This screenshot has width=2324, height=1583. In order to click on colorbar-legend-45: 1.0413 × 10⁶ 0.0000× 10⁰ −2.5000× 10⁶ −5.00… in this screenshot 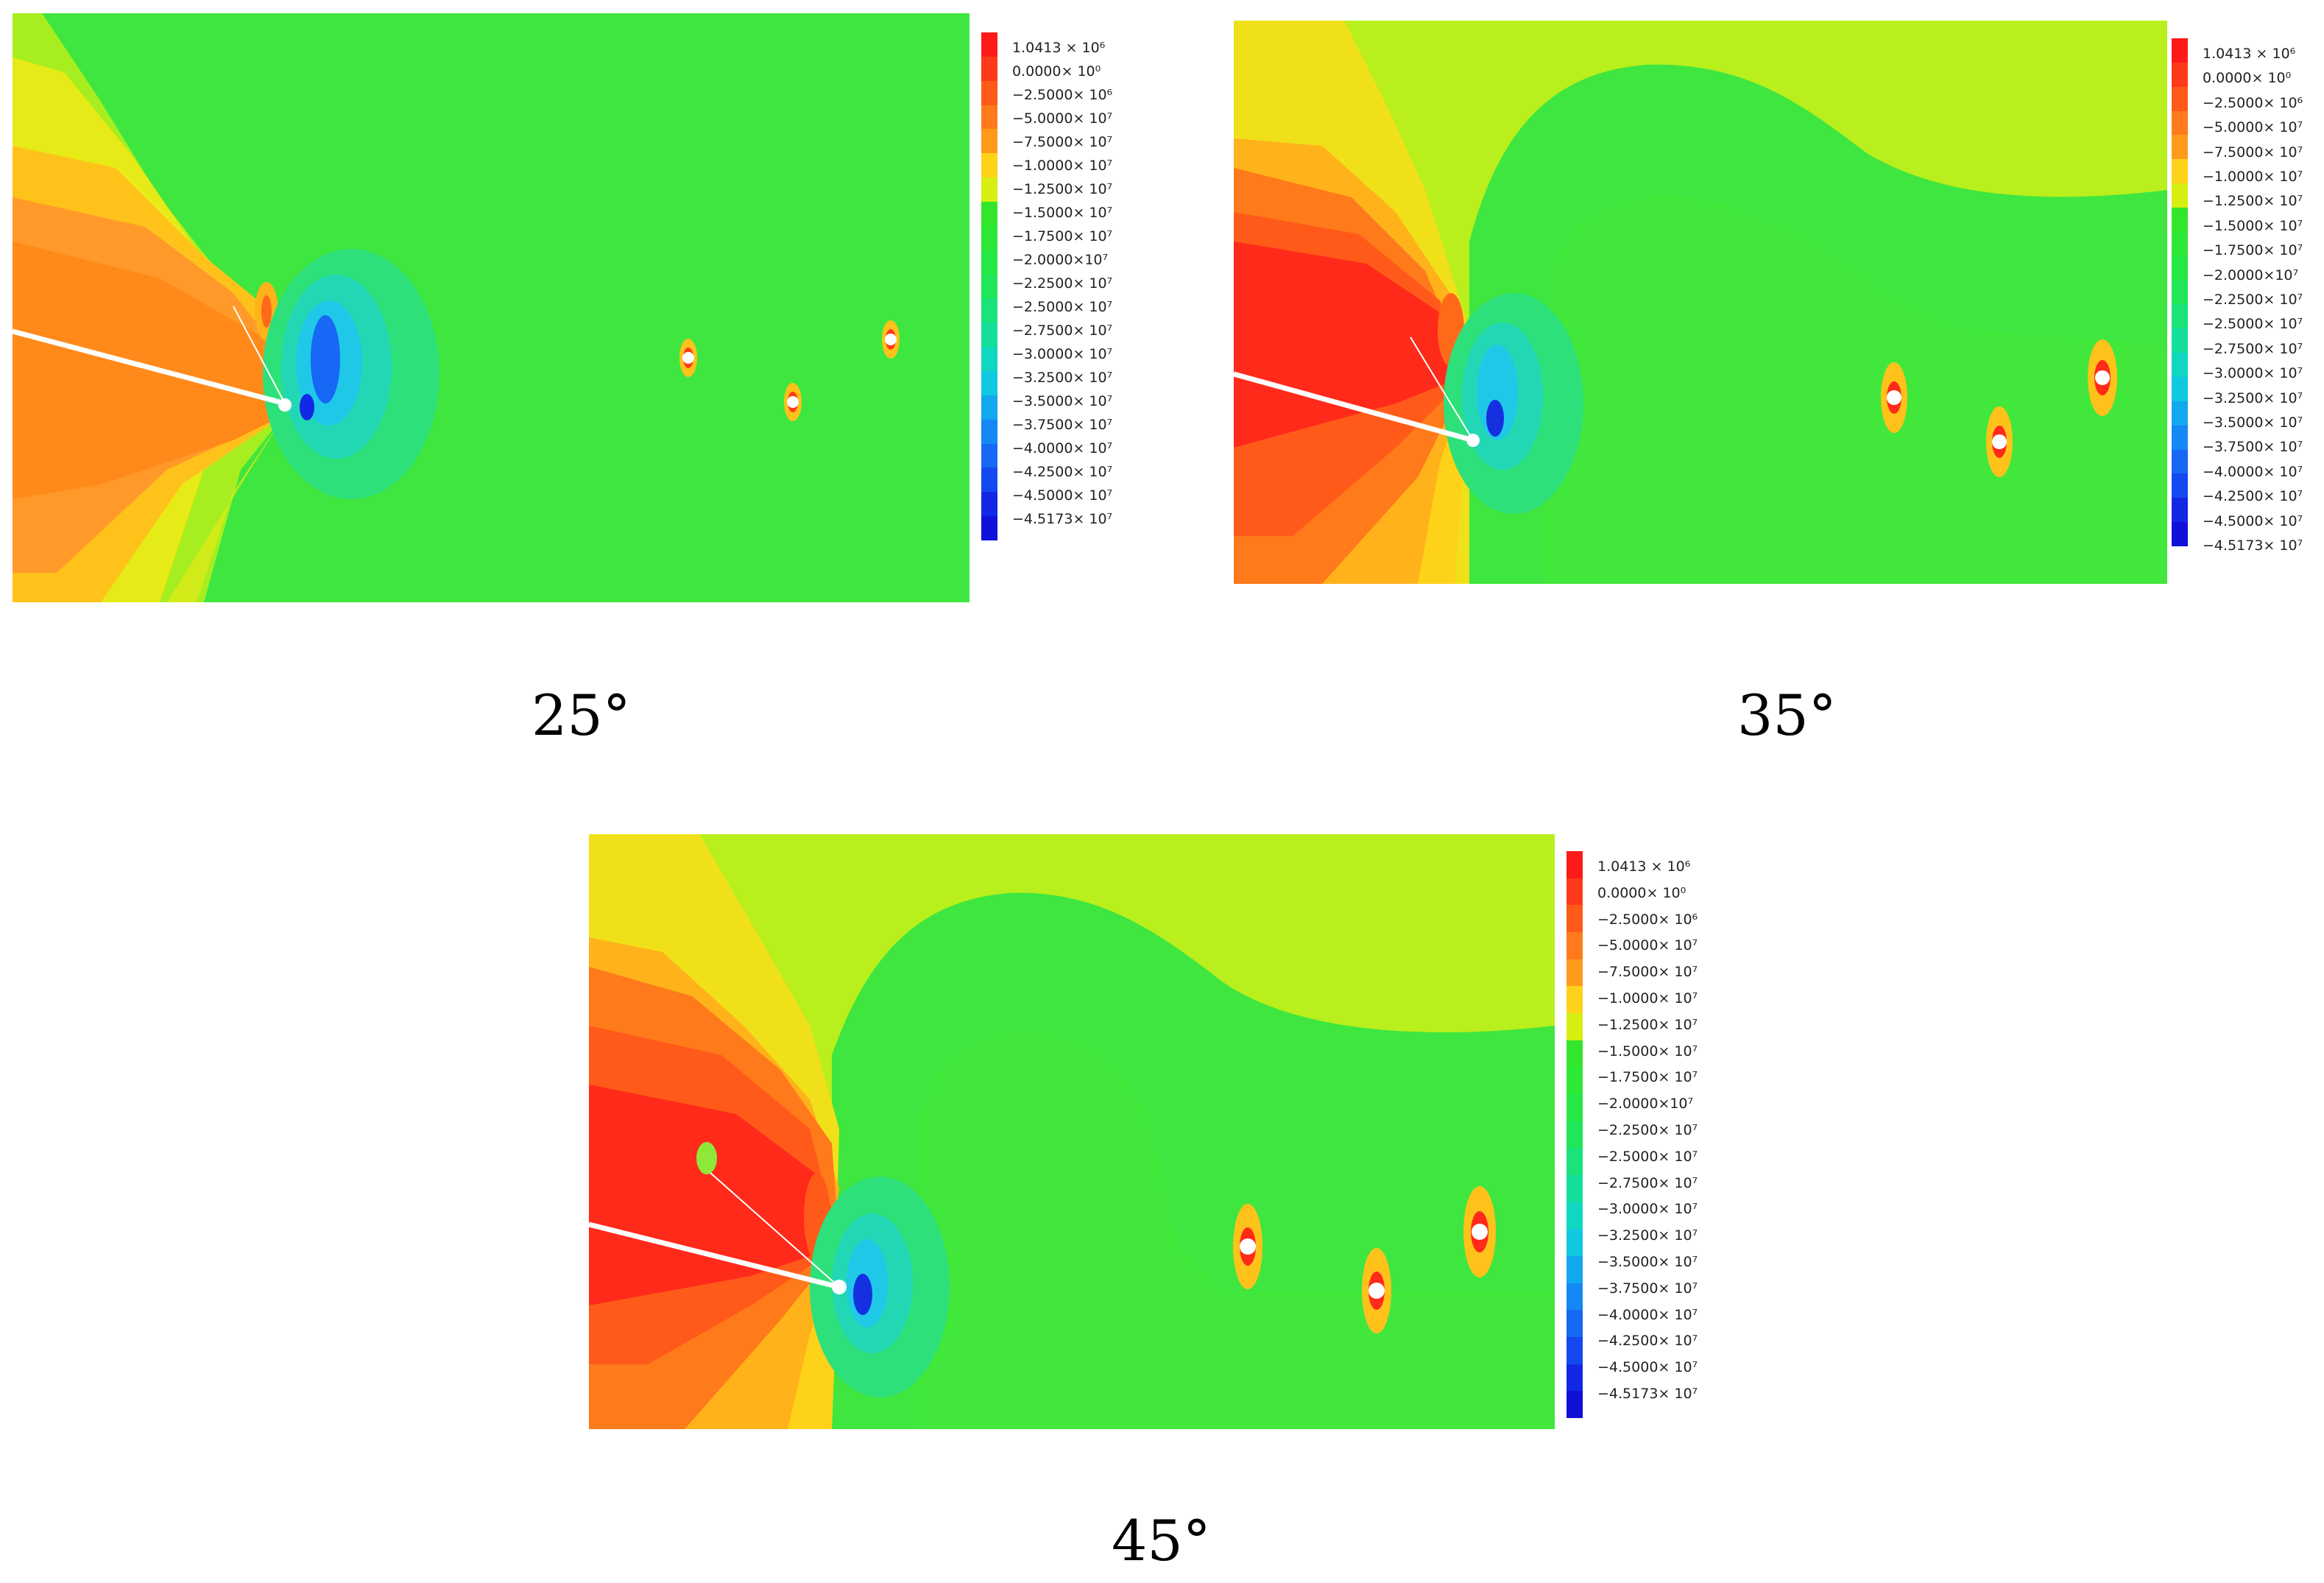, I will do `click(1655, 1138)`.